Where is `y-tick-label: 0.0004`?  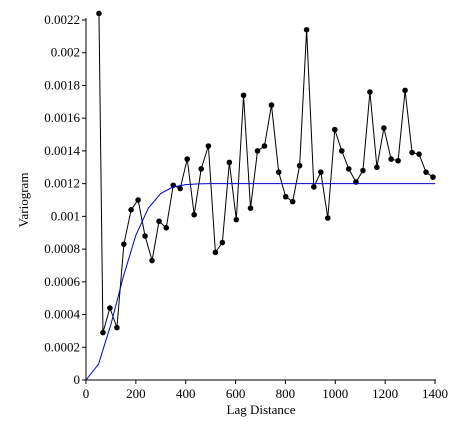
y-tick-label: 0.0004 is located at coordinates (62, 314).